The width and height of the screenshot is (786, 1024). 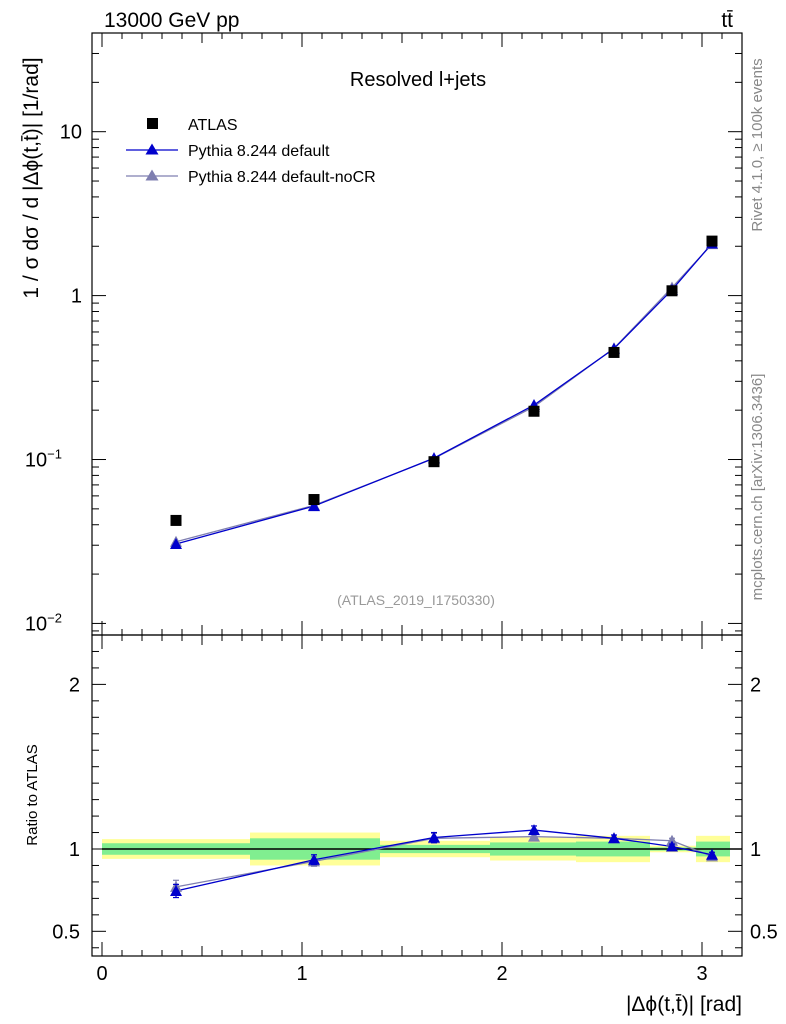 I want to click on legend-marker-atlas, so click(x=152, y=123).